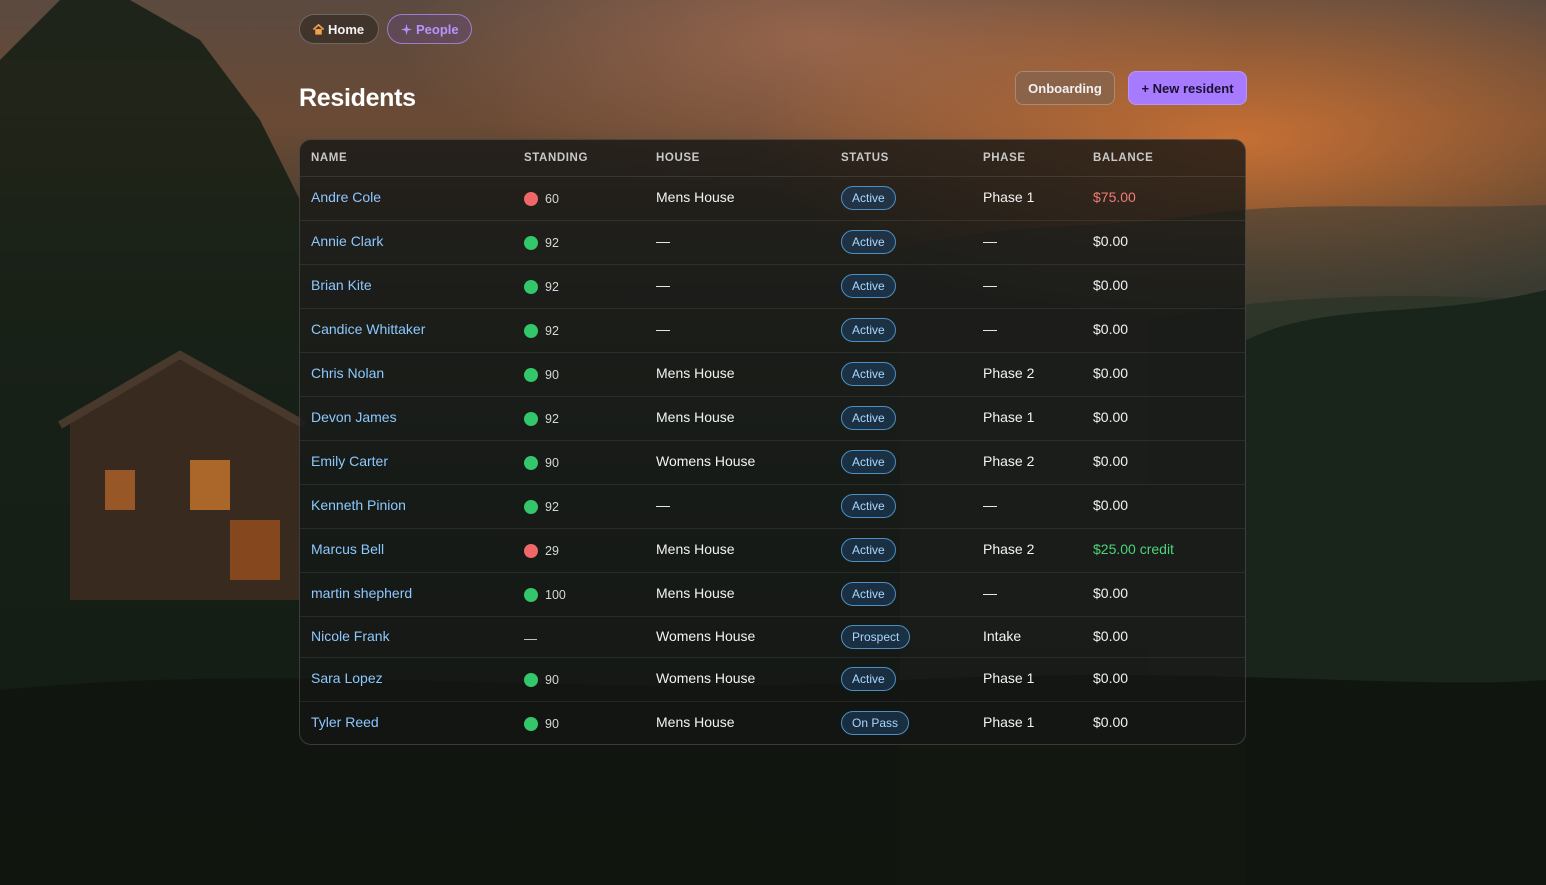  What do you see at coordinates (358, 505) in the screenshot?
I see `resident-name-link: Kenneth Pinion` at bounding box center [358, 505].